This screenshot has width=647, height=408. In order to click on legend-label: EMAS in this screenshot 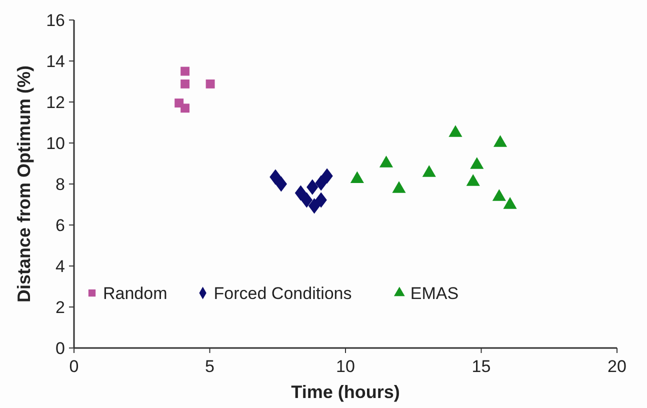, I will do `click(434, 293)`.